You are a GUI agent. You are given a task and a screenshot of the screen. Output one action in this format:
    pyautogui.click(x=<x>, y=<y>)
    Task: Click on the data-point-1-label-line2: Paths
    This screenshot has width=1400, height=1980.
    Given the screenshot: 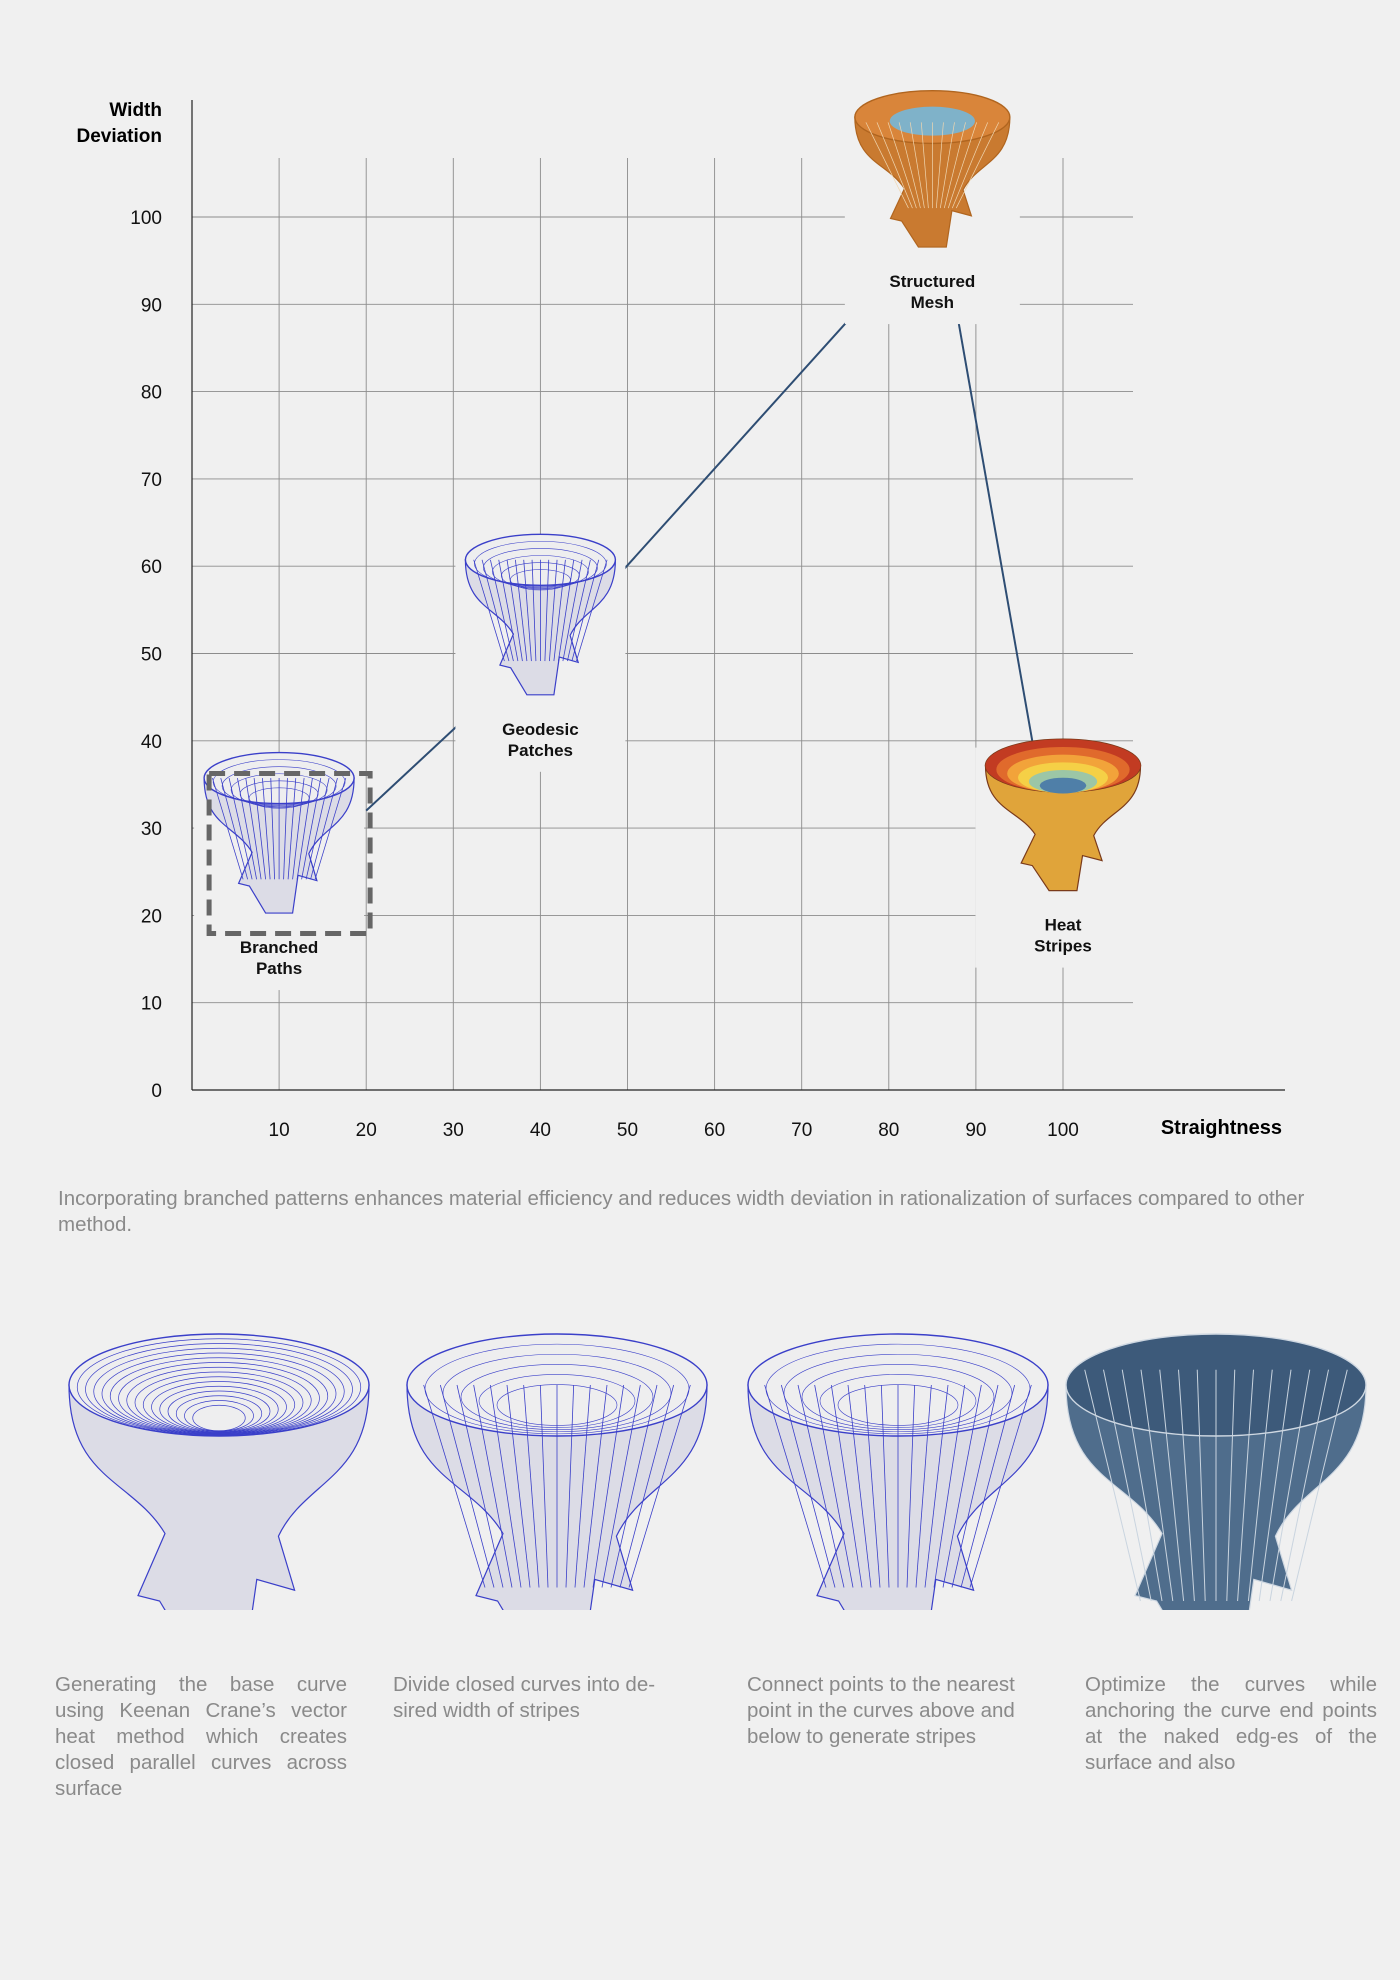 What is the action you would take?
    pyautogui.click(x=279, y=968)
    